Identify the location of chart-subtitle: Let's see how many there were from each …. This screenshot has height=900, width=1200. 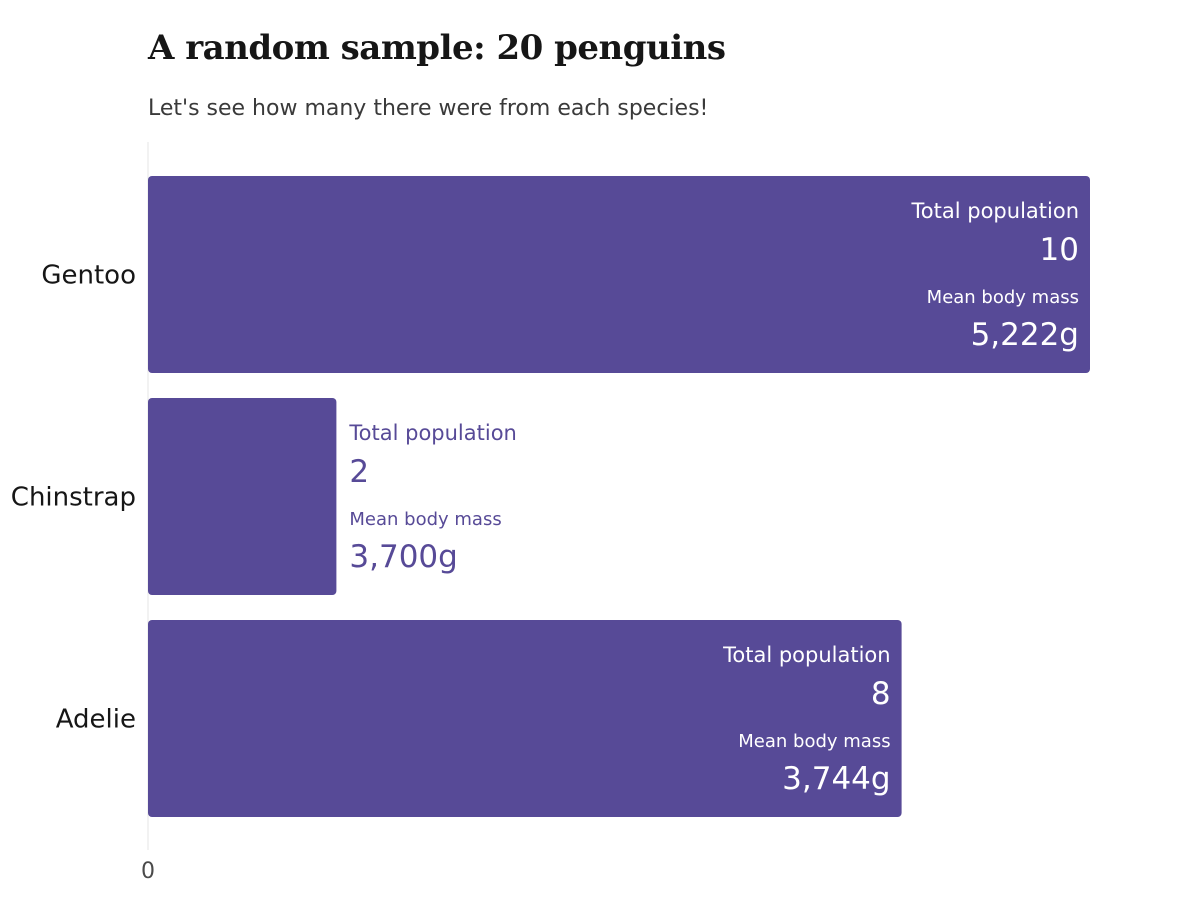
(428, 108).